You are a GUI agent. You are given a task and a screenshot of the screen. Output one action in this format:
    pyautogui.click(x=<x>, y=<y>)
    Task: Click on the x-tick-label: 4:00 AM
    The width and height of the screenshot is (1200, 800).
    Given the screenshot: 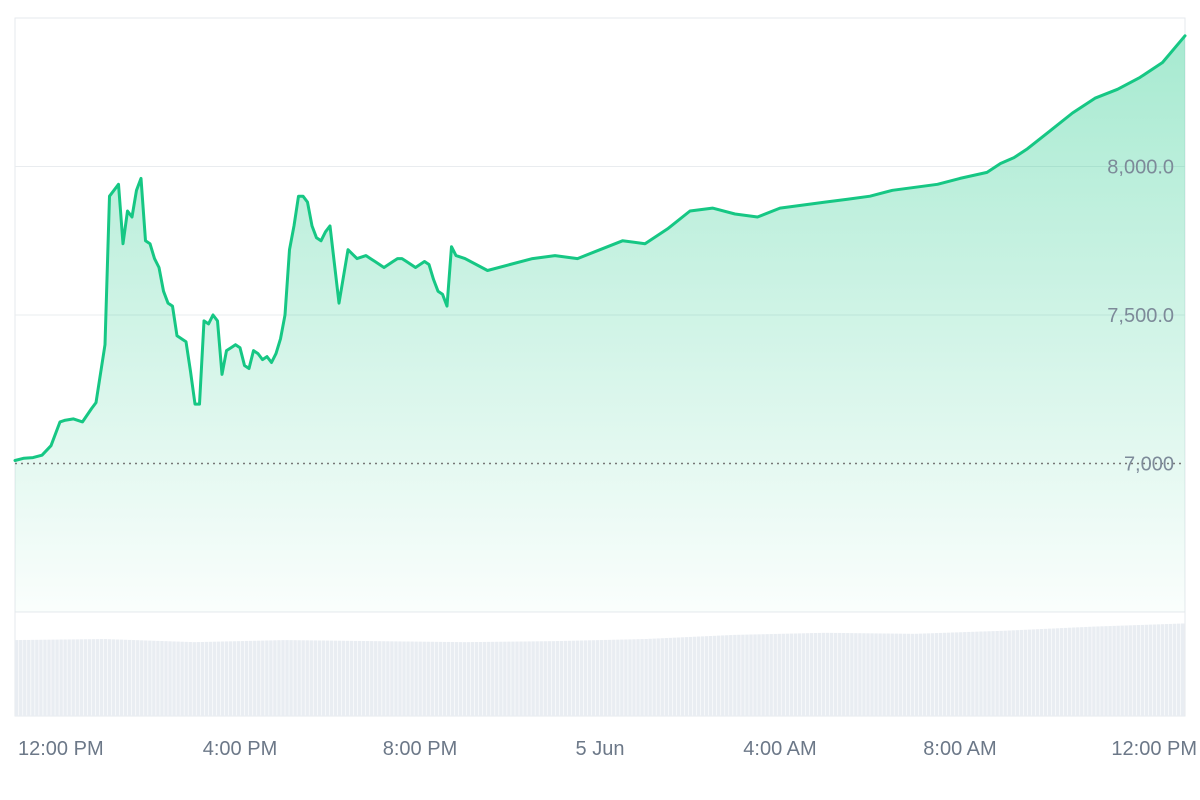 What is the action you would take?
    pyautogui.click(x=779, y=749)
    